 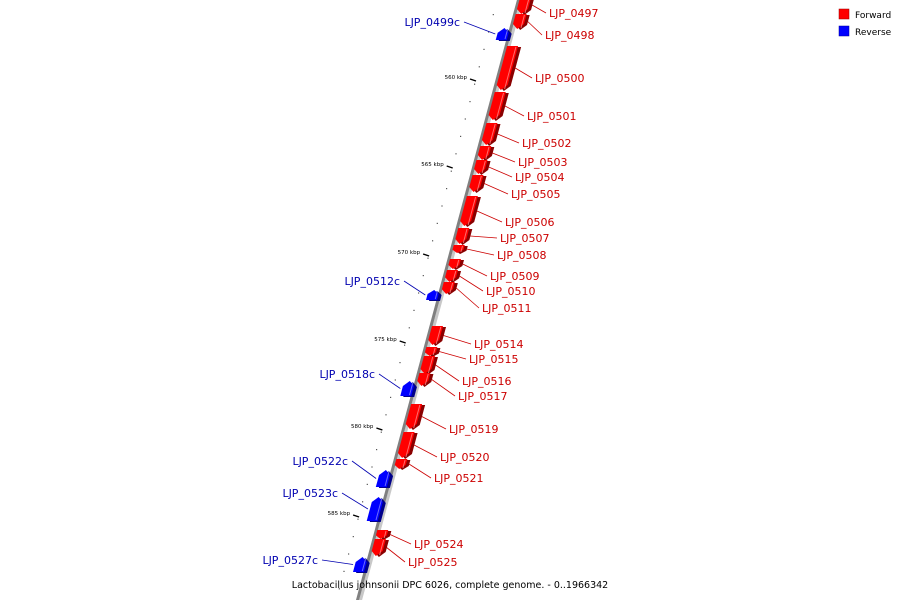 I want to click on gene-label: LJP_0515, so click(x=494, y=359).